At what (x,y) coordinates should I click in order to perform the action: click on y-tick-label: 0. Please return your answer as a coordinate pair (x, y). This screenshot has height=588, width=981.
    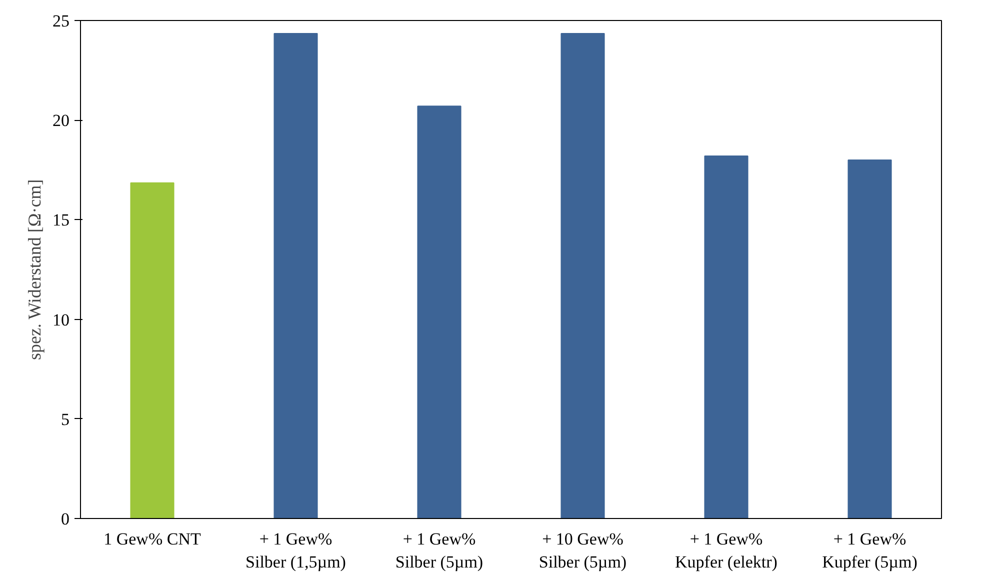
    Looking at the image, I should click on (65, 519).